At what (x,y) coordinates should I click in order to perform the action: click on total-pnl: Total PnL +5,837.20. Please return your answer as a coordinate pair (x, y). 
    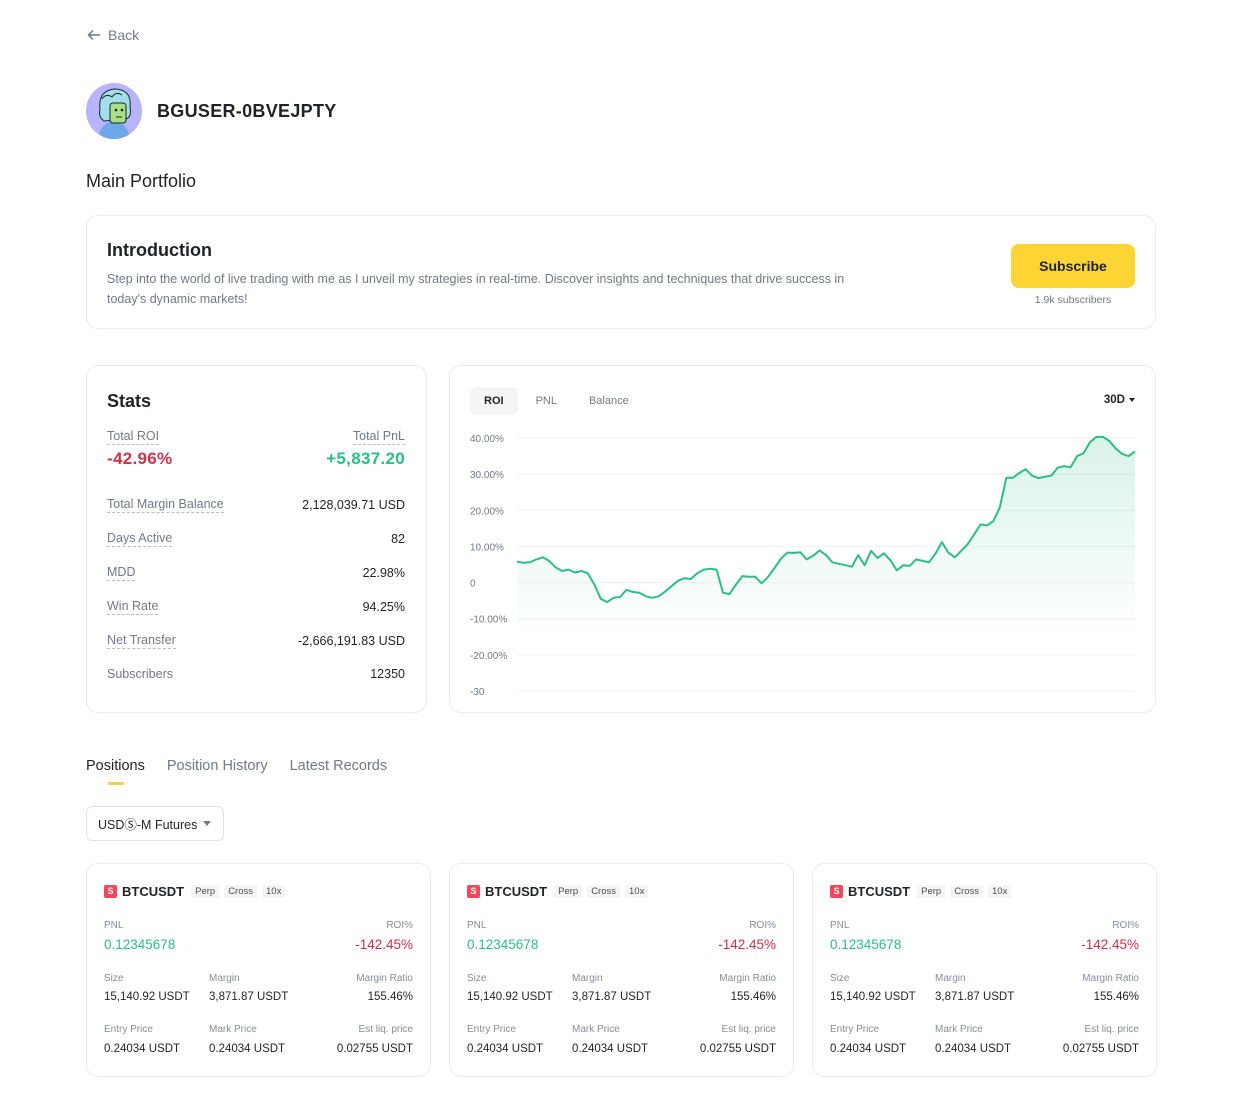
    Looking at the image, I should click on (365, 449).